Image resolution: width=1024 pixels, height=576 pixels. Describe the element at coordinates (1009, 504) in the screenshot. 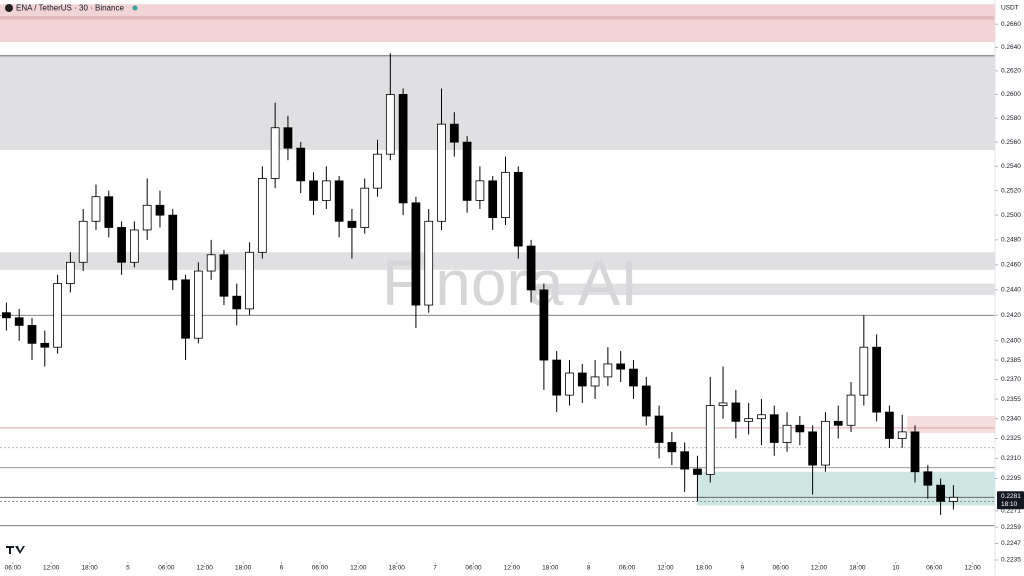

I see `countdown-label: 18:10` at that location.